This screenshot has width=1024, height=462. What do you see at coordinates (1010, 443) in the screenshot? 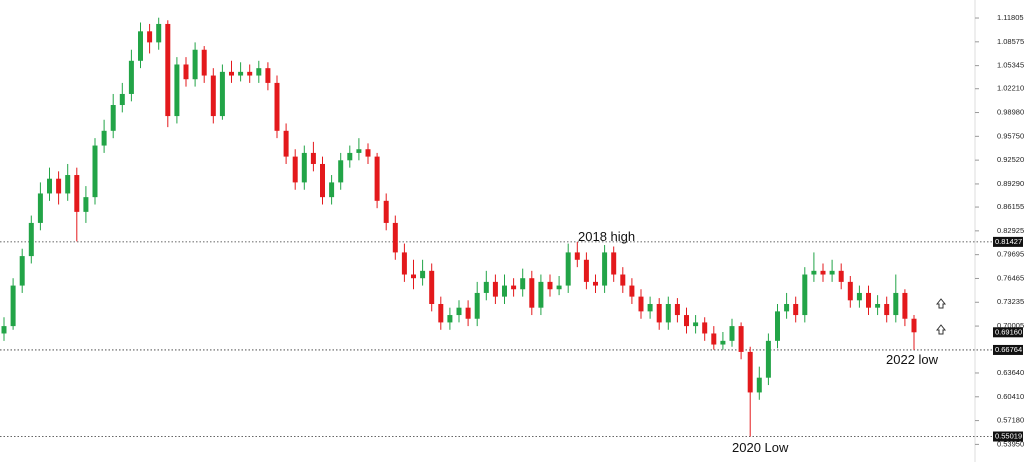
I see `y-tick-label: 0.53950` at bounding box center [1010, 443].